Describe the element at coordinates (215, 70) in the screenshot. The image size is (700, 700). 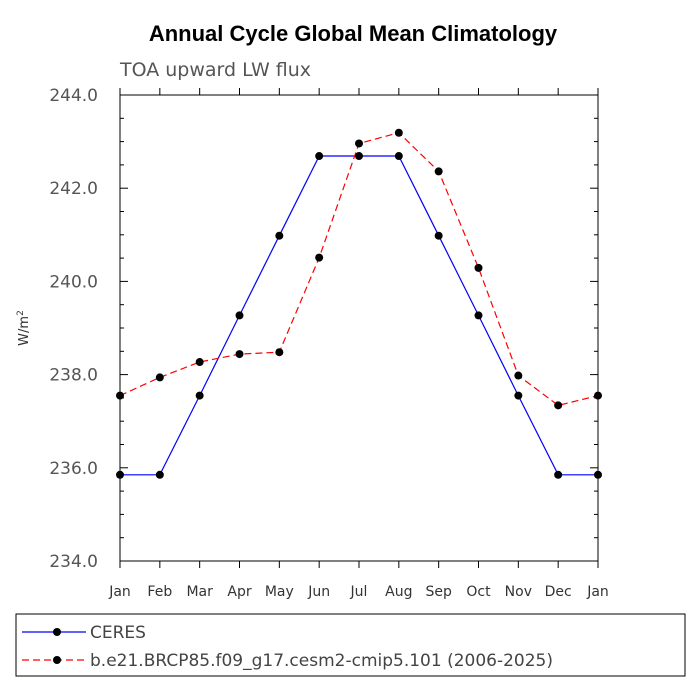
I see `chart-subtitle: TOA upward LW flux` at that location.